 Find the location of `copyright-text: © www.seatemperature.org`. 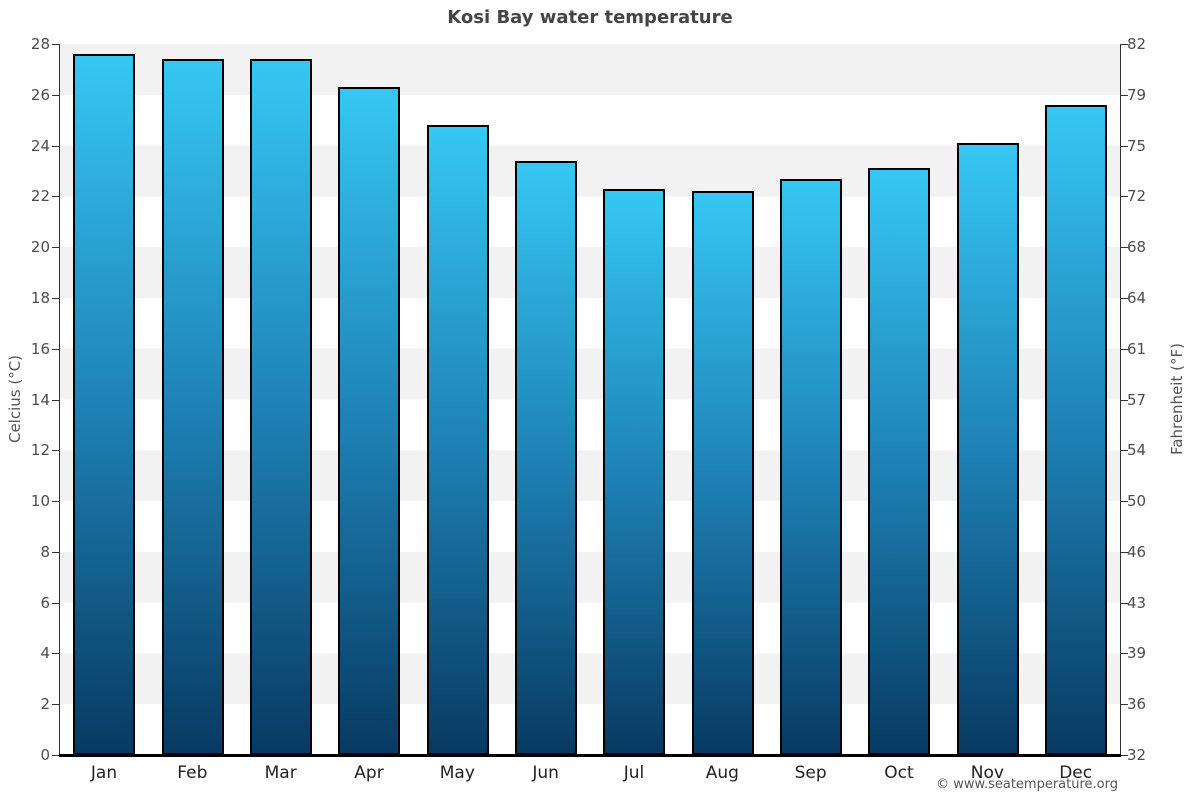

copyright-text: © www.seatemperature.org is located at coordinates (1027, 784).